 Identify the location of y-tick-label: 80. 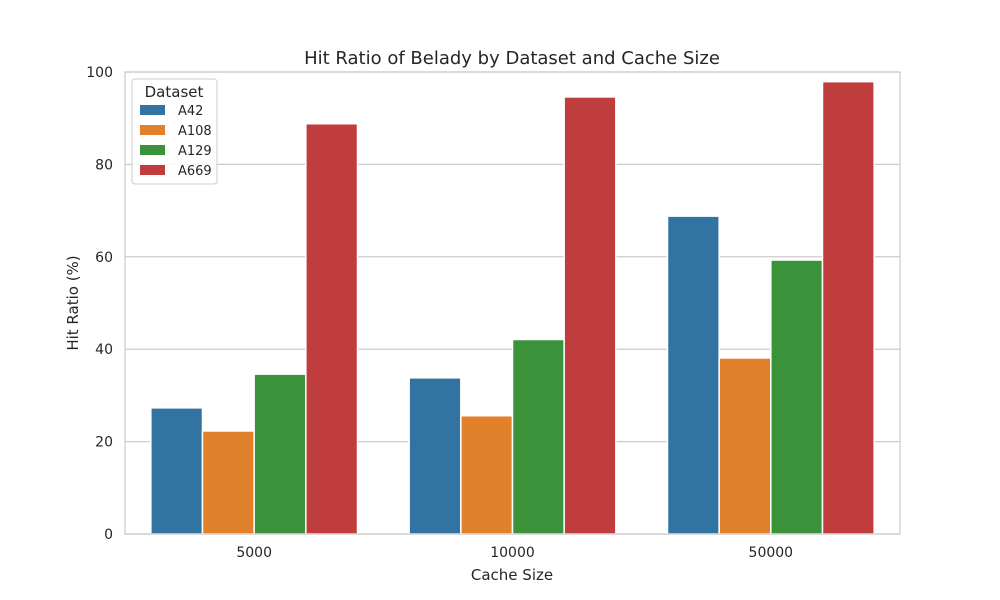
(104, 165).